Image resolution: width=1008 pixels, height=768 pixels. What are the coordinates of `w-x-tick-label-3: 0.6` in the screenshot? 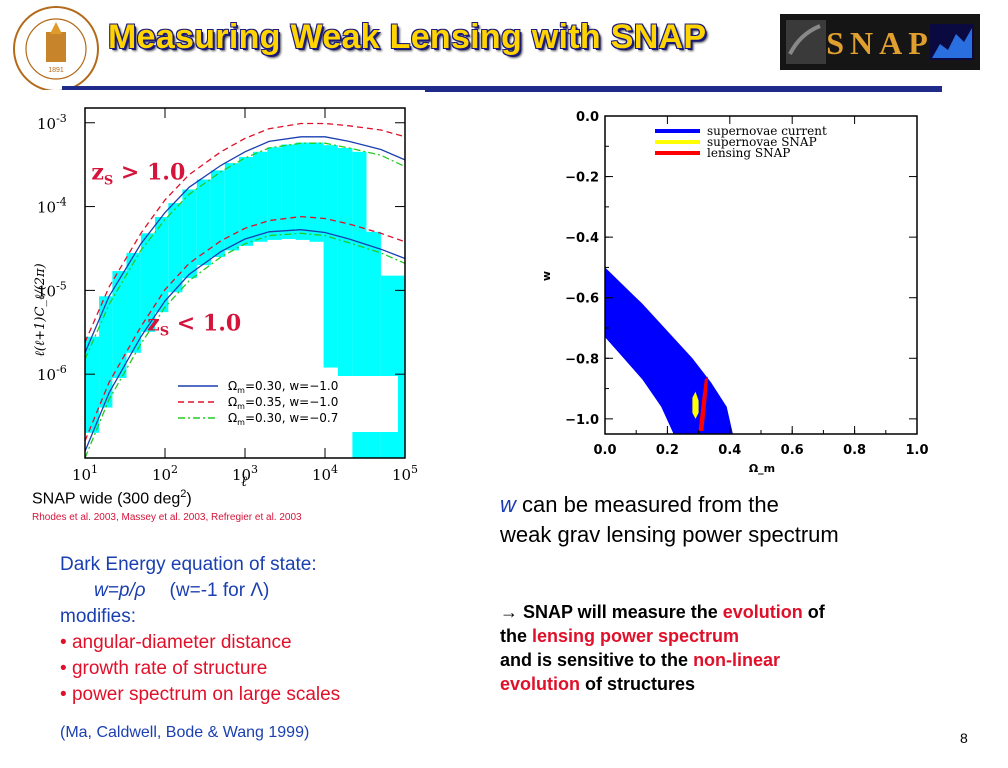 It's located at (792, 450).